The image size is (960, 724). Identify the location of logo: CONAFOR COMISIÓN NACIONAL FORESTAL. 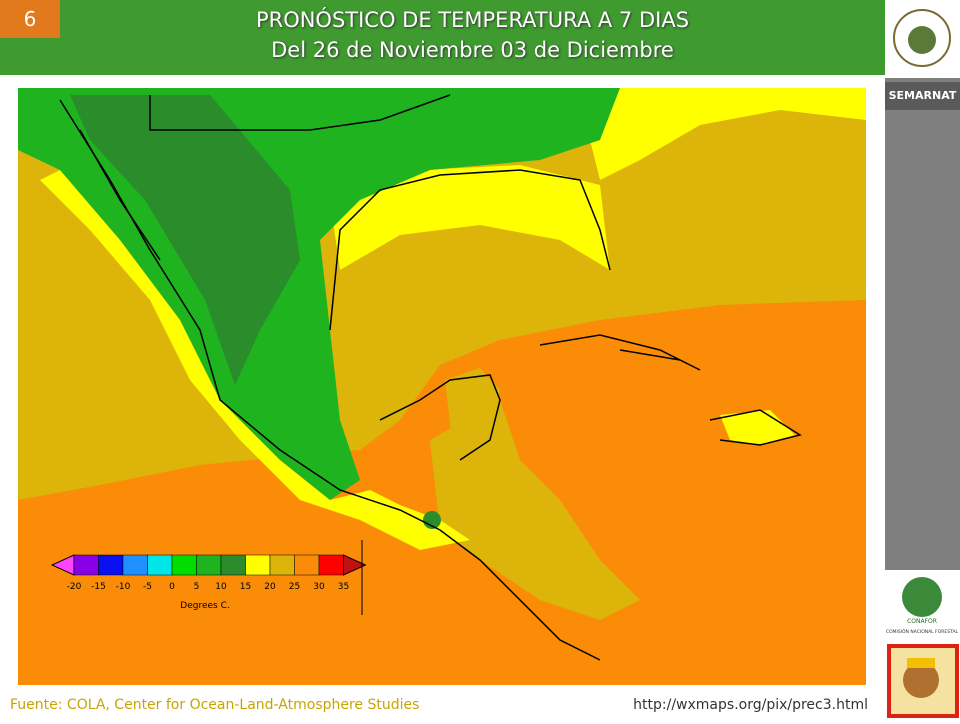
(922, 606).